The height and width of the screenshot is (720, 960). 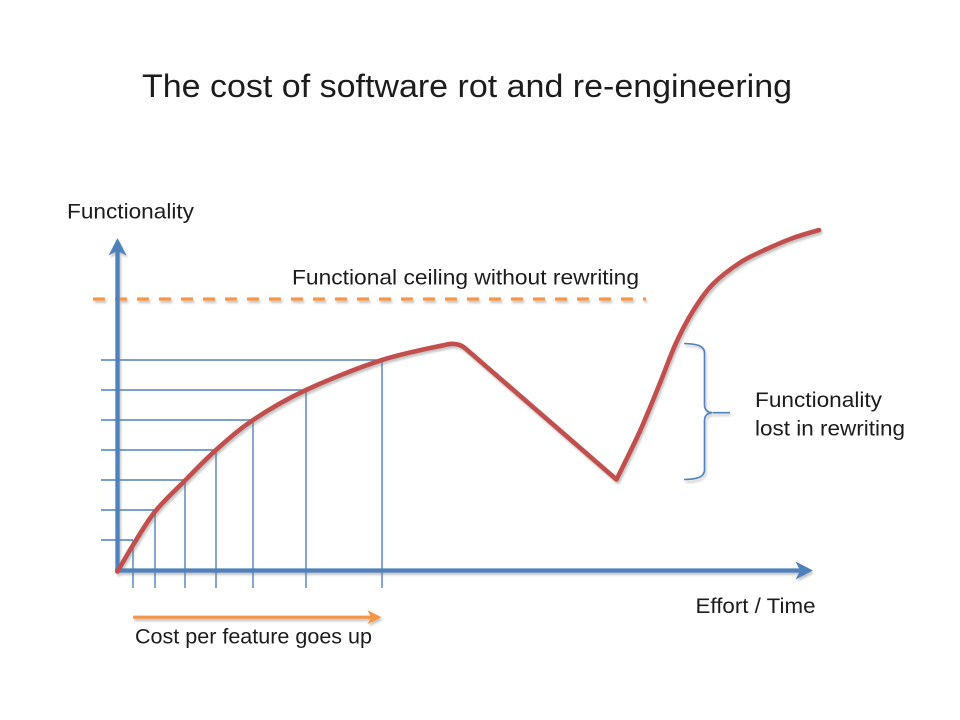 I want to click on svg-text: Cost per feature goes up, so click(x=253, y=637).